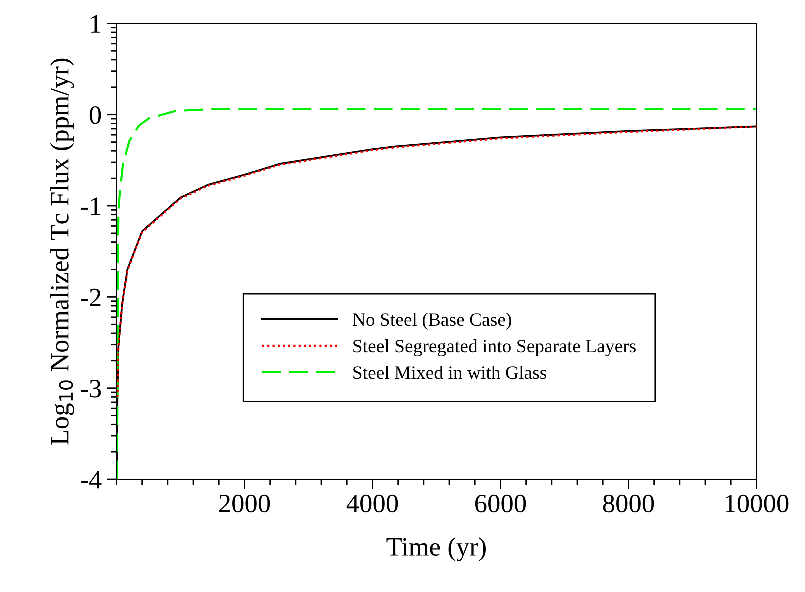 This screenshot has width=805, height=592. I want to click on x-tick-label: 8000, so click(628, 503).